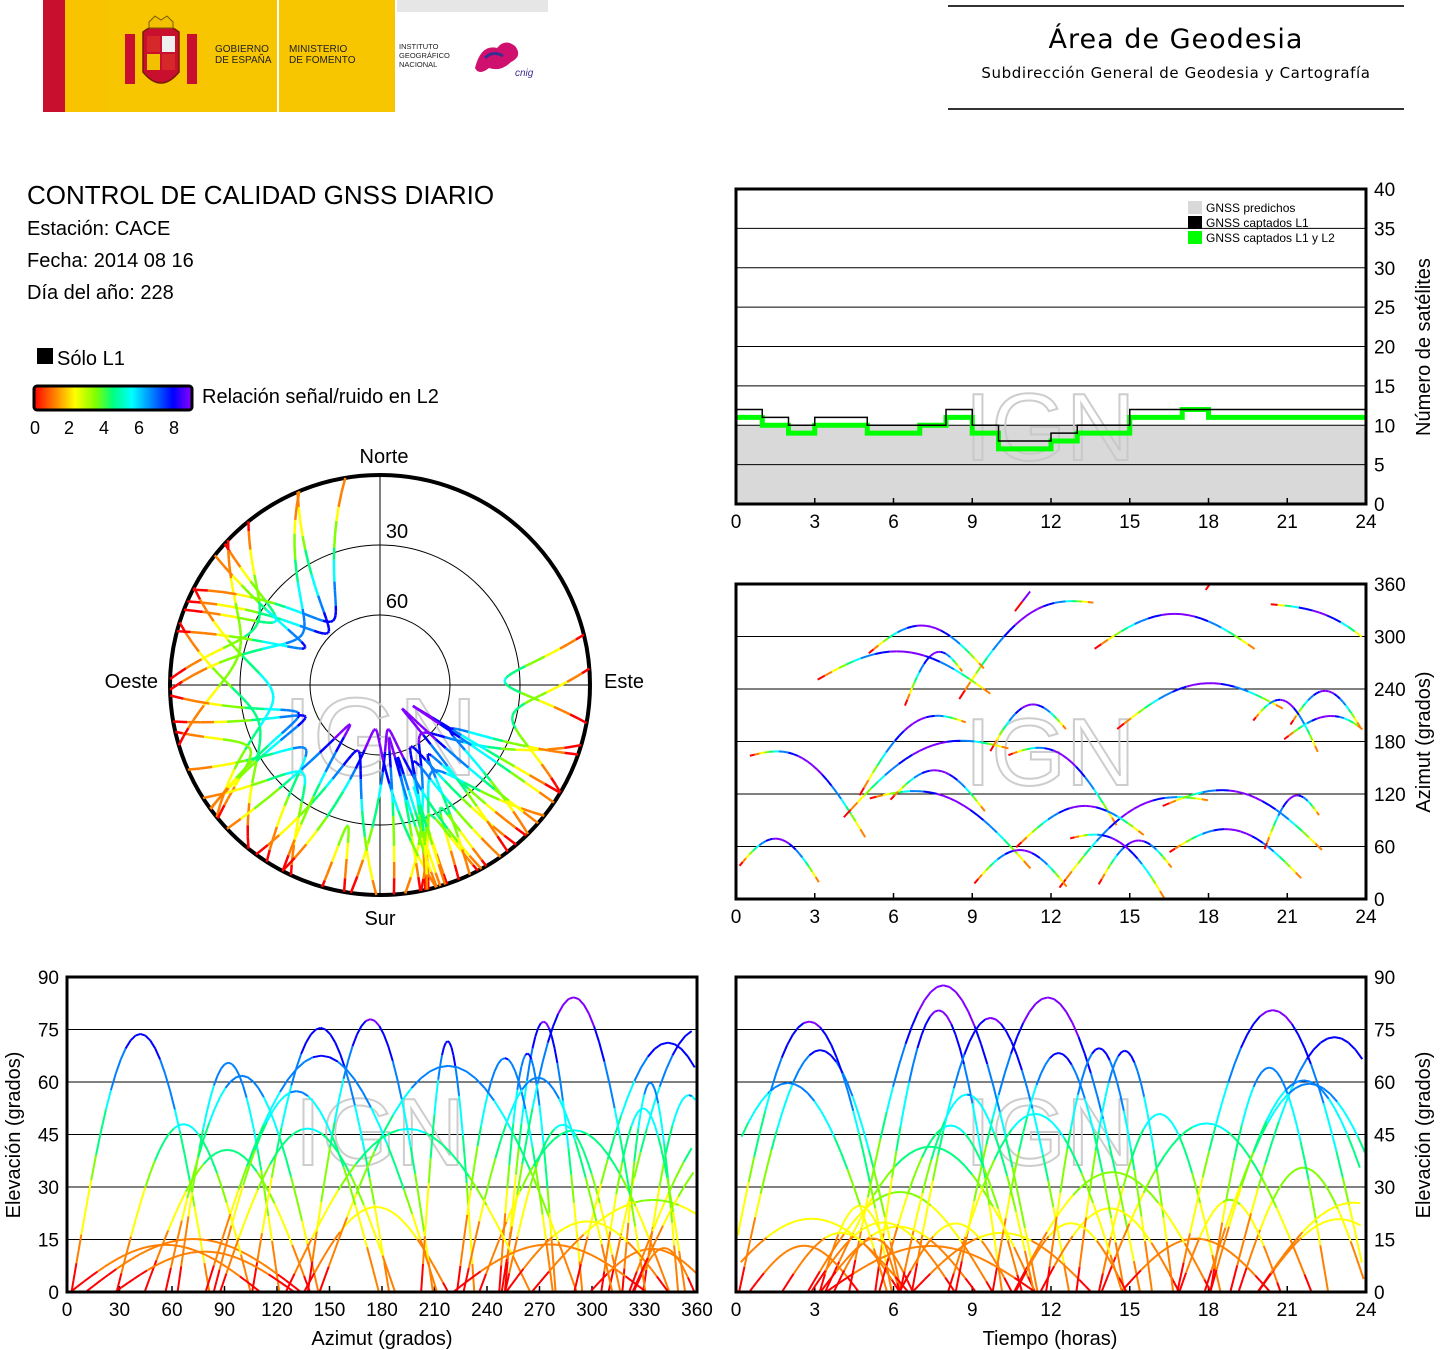 The width and height of the screenshot is (1445, 1350). I want to click on skyplot-west-label: Oeste, so click(131, 682).